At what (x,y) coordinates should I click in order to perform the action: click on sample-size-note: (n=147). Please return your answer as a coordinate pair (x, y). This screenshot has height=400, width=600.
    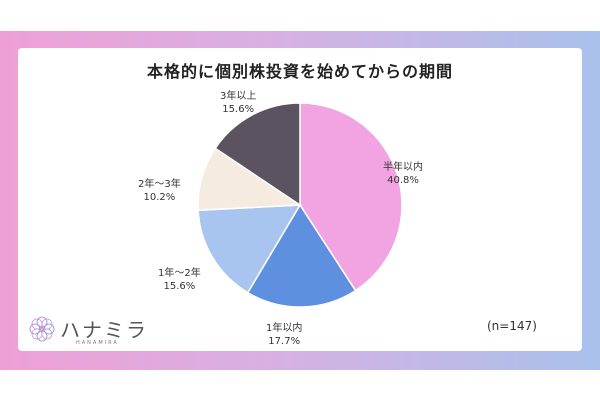
    Looking at the image, I should click on (512, 326).